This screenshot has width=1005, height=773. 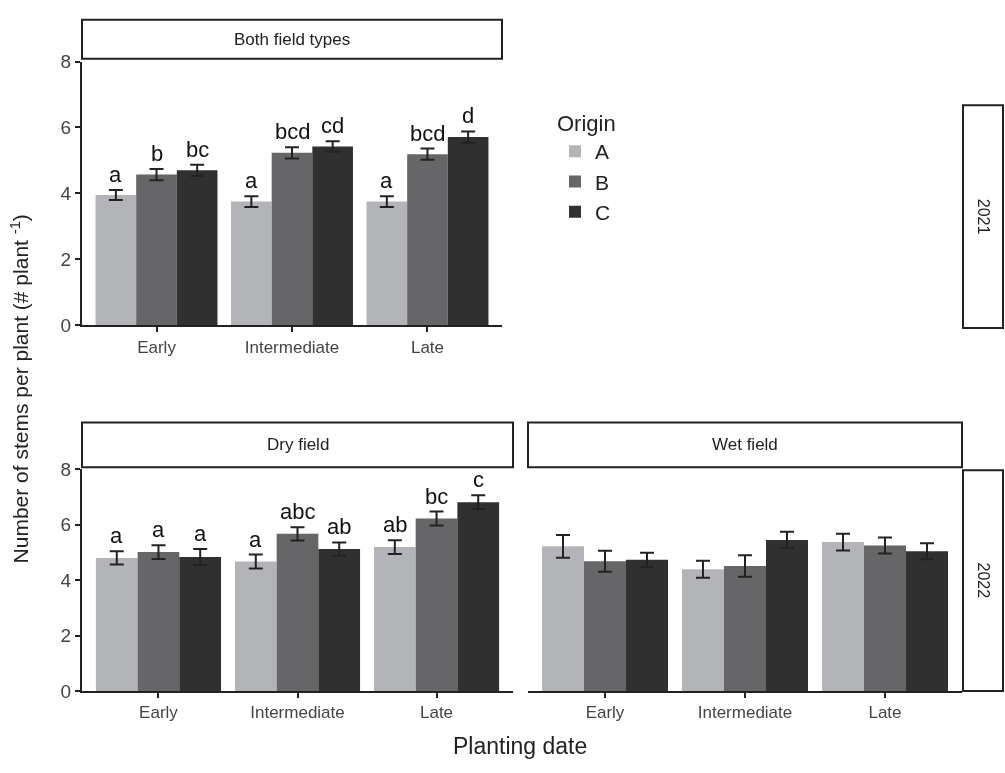 I want to click on chart-title: Dry field, so click(x=298, y=444).